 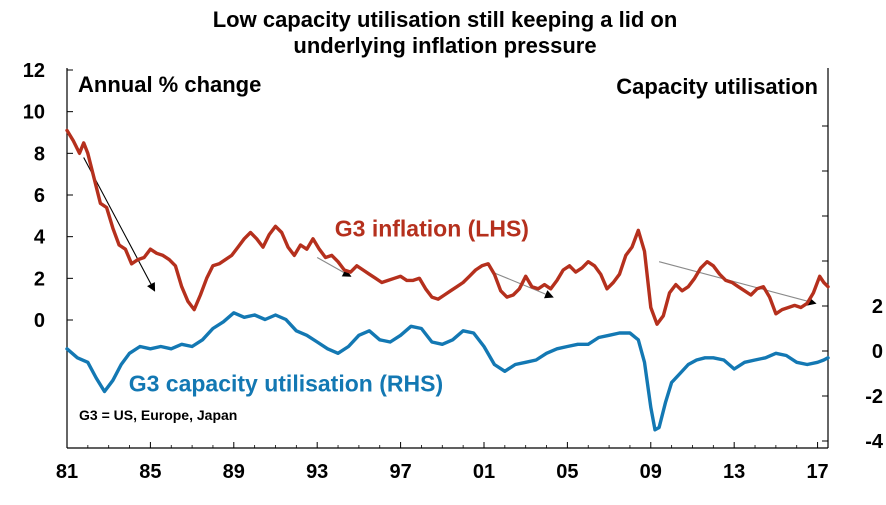 I want to click on left-axis-title: Annual % change, so click(x=169, y=84).